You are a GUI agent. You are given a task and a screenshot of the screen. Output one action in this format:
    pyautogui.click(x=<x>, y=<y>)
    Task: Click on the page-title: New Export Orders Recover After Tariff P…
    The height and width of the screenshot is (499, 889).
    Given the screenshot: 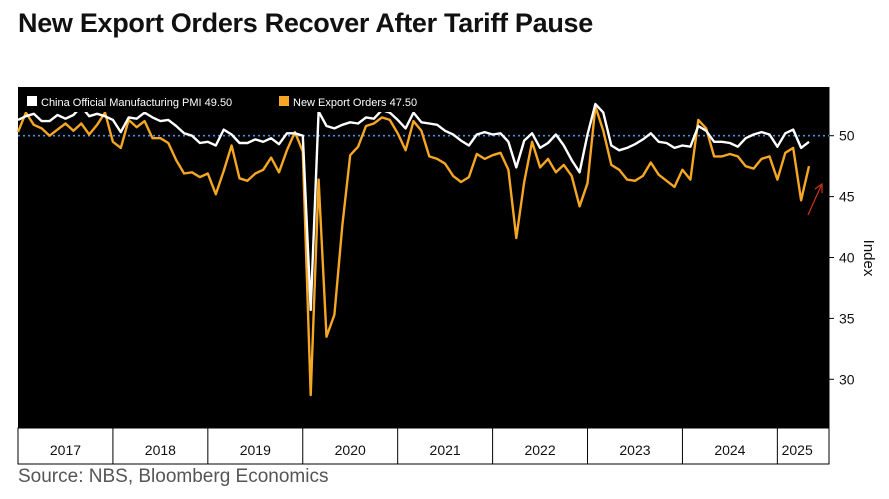 What is the action you would take?
    pyautogui.click(x=305, y=23)
    